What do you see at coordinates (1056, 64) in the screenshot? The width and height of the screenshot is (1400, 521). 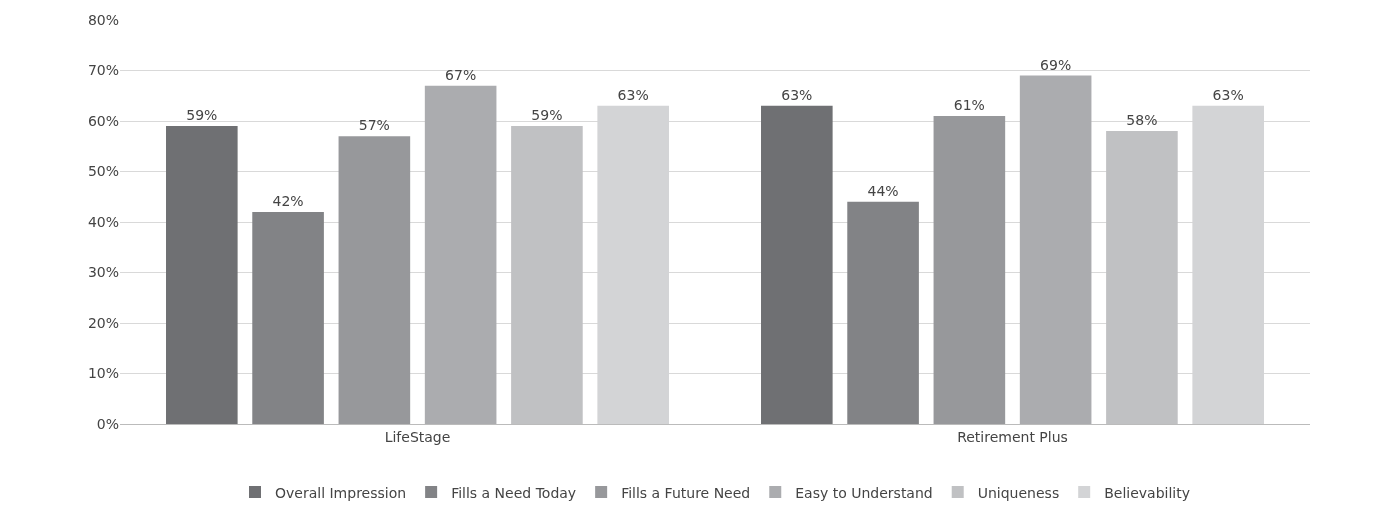 I see `data-label: 69%` at bounding box center [1056, 64].